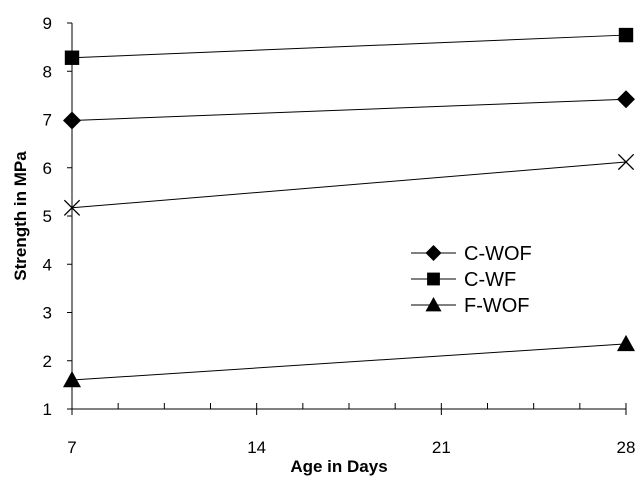 Image resolution: width=640 pixels, height=477 pixels. I want to click on y-tick-label: 1, so click(47, 409).